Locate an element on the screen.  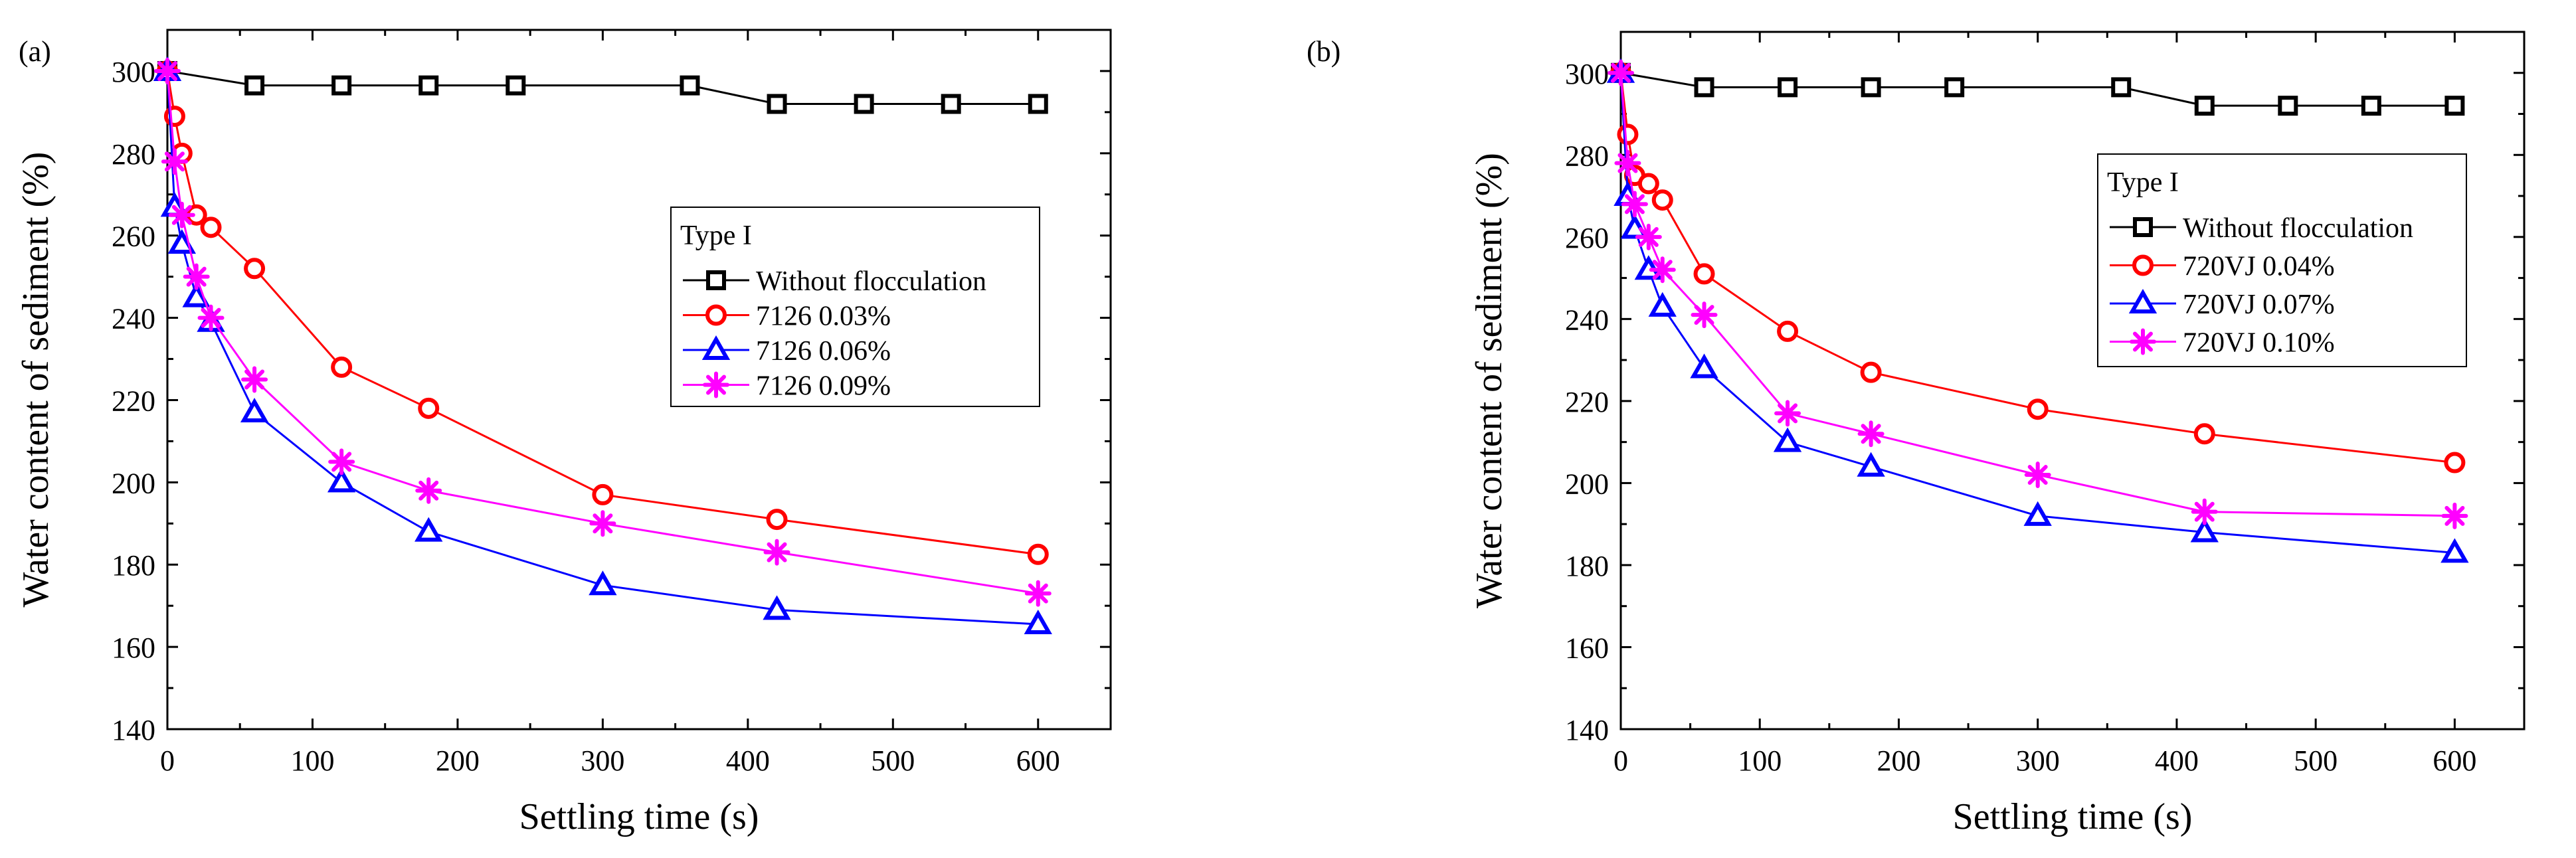
x-tick-label: 300 is located at coordinates (2038, 760).